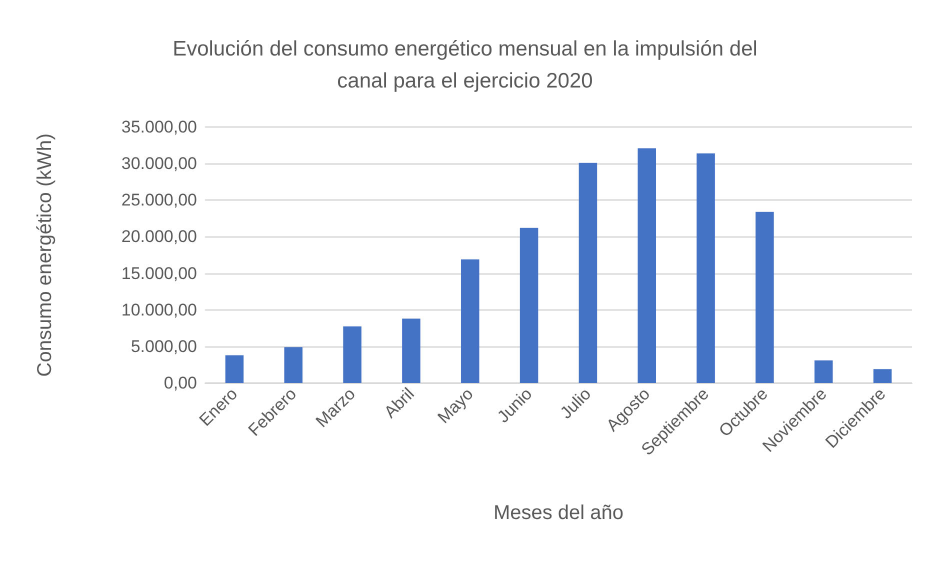  I want to click on y-tick-label: 10.000,00, so click(159, 310).